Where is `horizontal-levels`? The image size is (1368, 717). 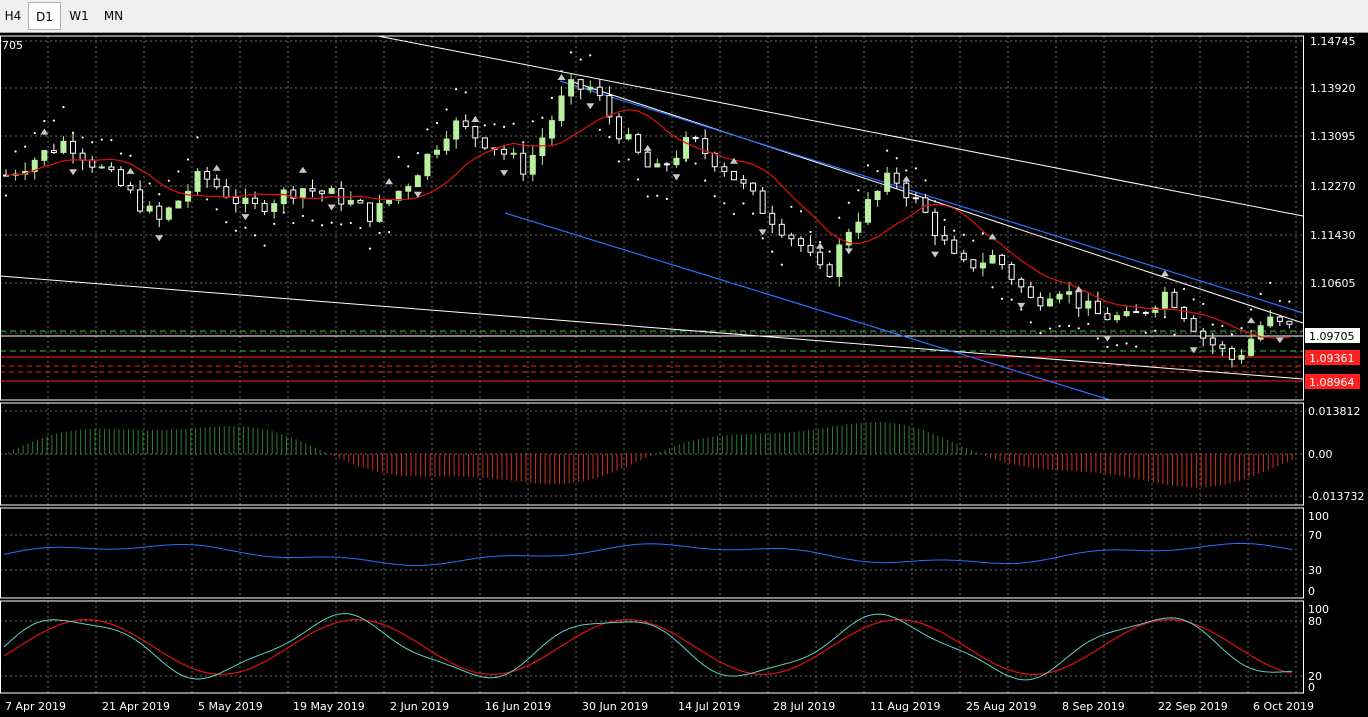 horizontal-levels is located at coordinates (651, 356).